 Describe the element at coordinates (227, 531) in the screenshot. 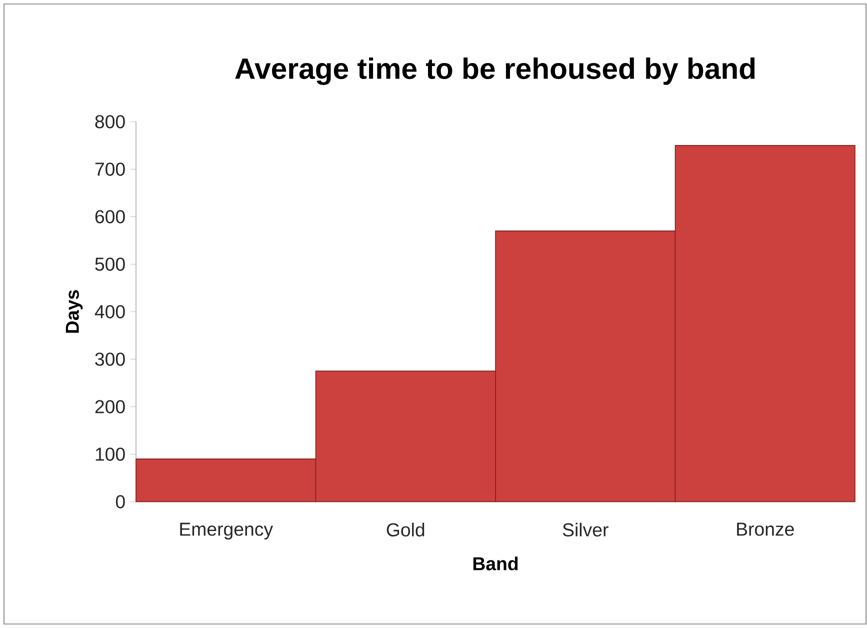

I see `x-tick-label: Emergency` at that location.